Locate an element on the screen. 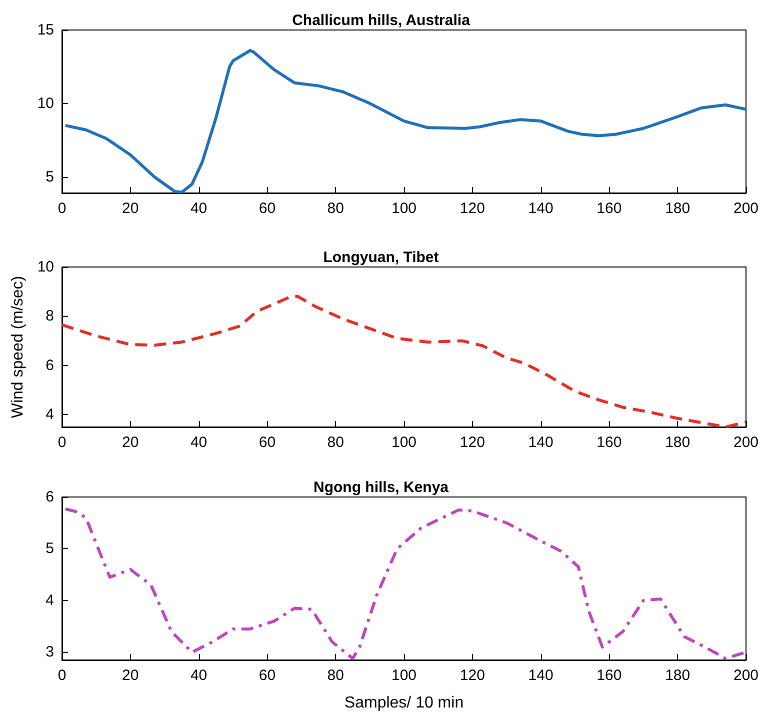 The image size is (762, 721). chart-title: Ngong hills, Kenya is located at coordinates (381, 487).